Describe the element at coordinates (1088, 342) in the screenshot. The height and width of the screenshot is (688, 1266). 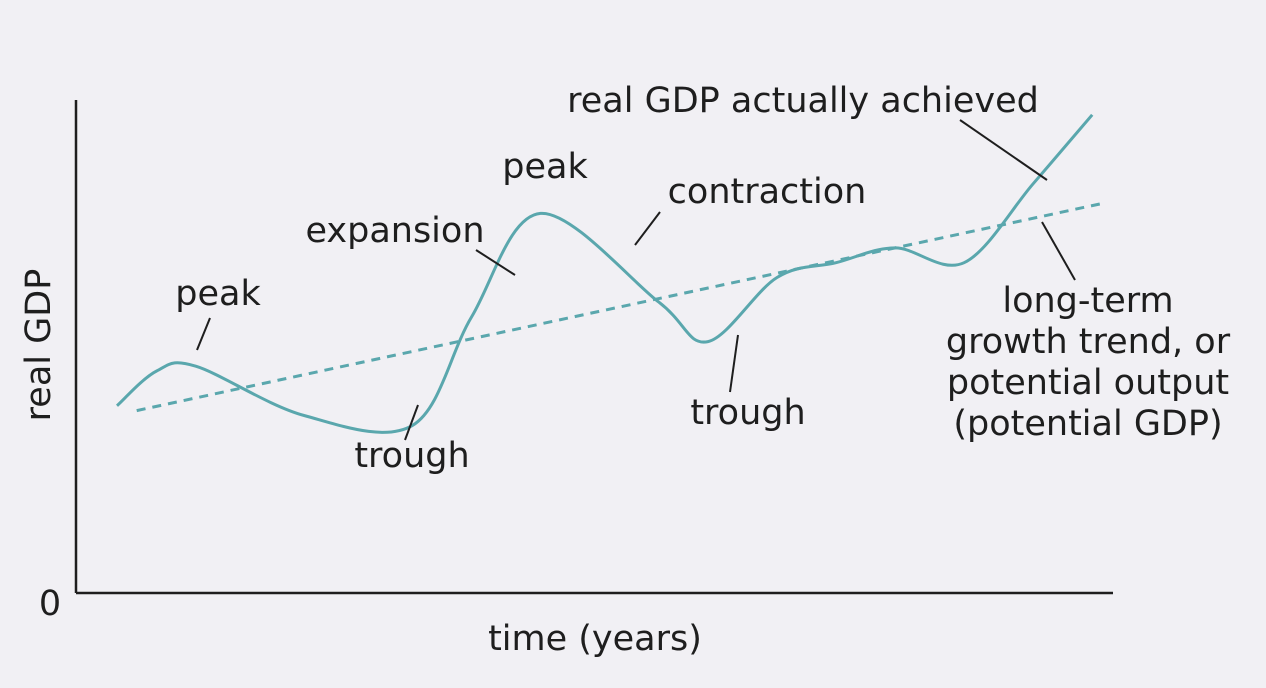
I see `annotation-trend-line-2: growth trend, or` at that location.